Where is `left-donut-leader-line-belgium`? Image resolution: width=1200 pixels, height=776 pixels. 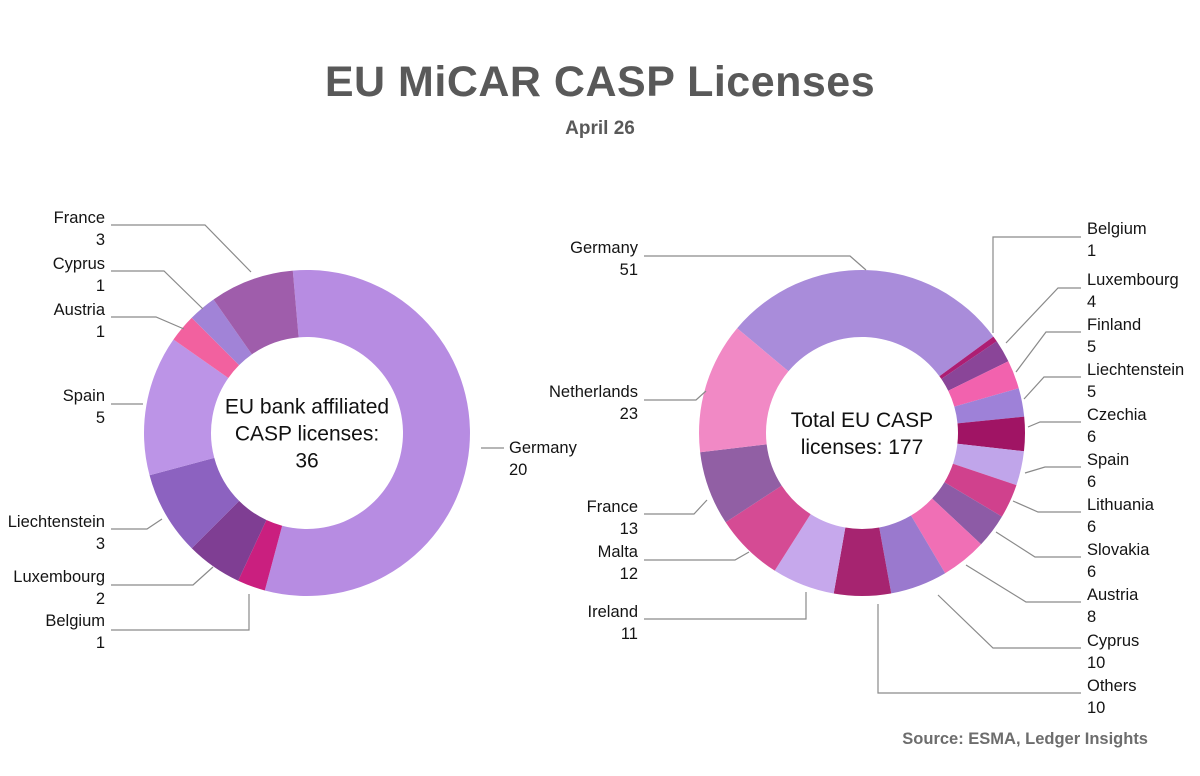 left-donut-leader-line-belgium is located at coordinates (180, 612).